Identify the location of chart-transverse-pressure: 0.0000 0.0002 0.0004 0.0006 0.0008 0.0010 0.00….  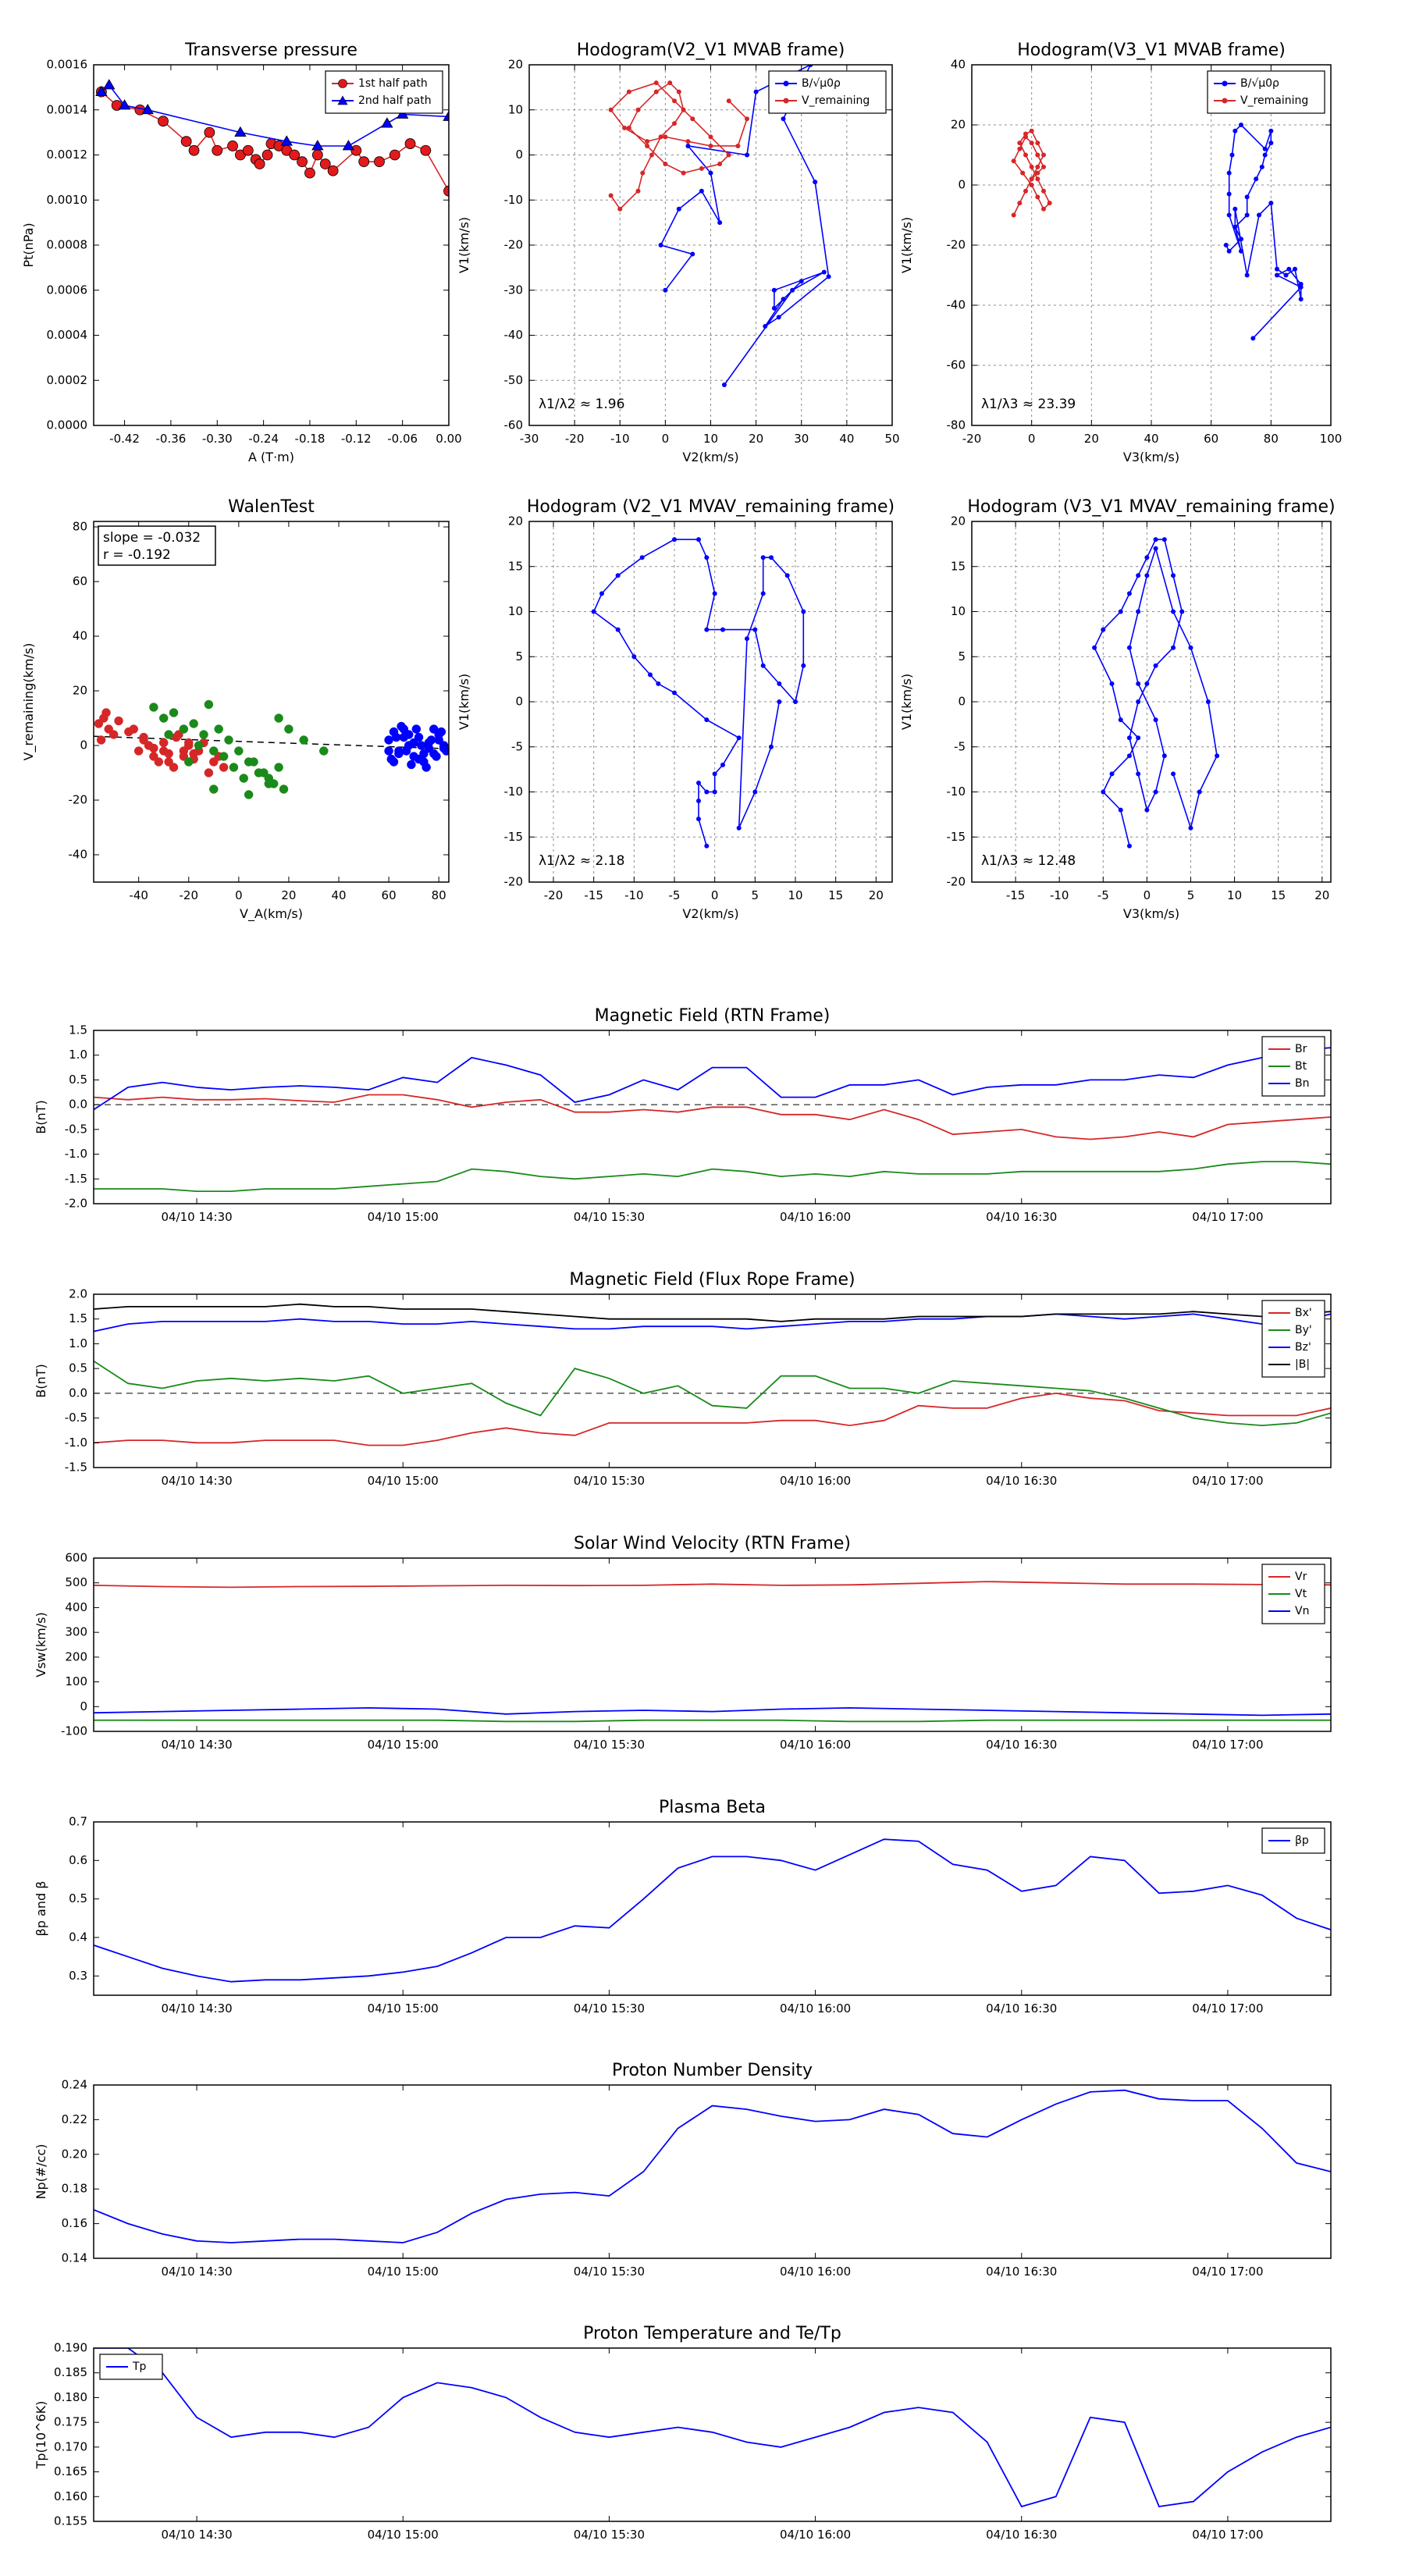
(241, 252).